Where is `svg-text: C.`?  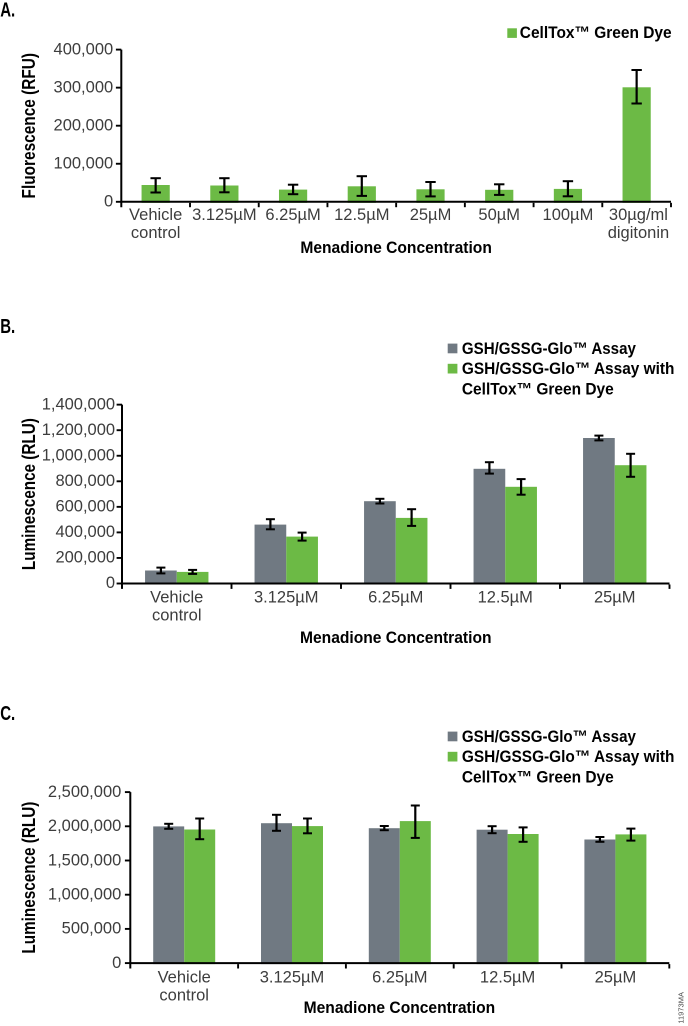 svg-text: C. is located at coordinates (7, 714).